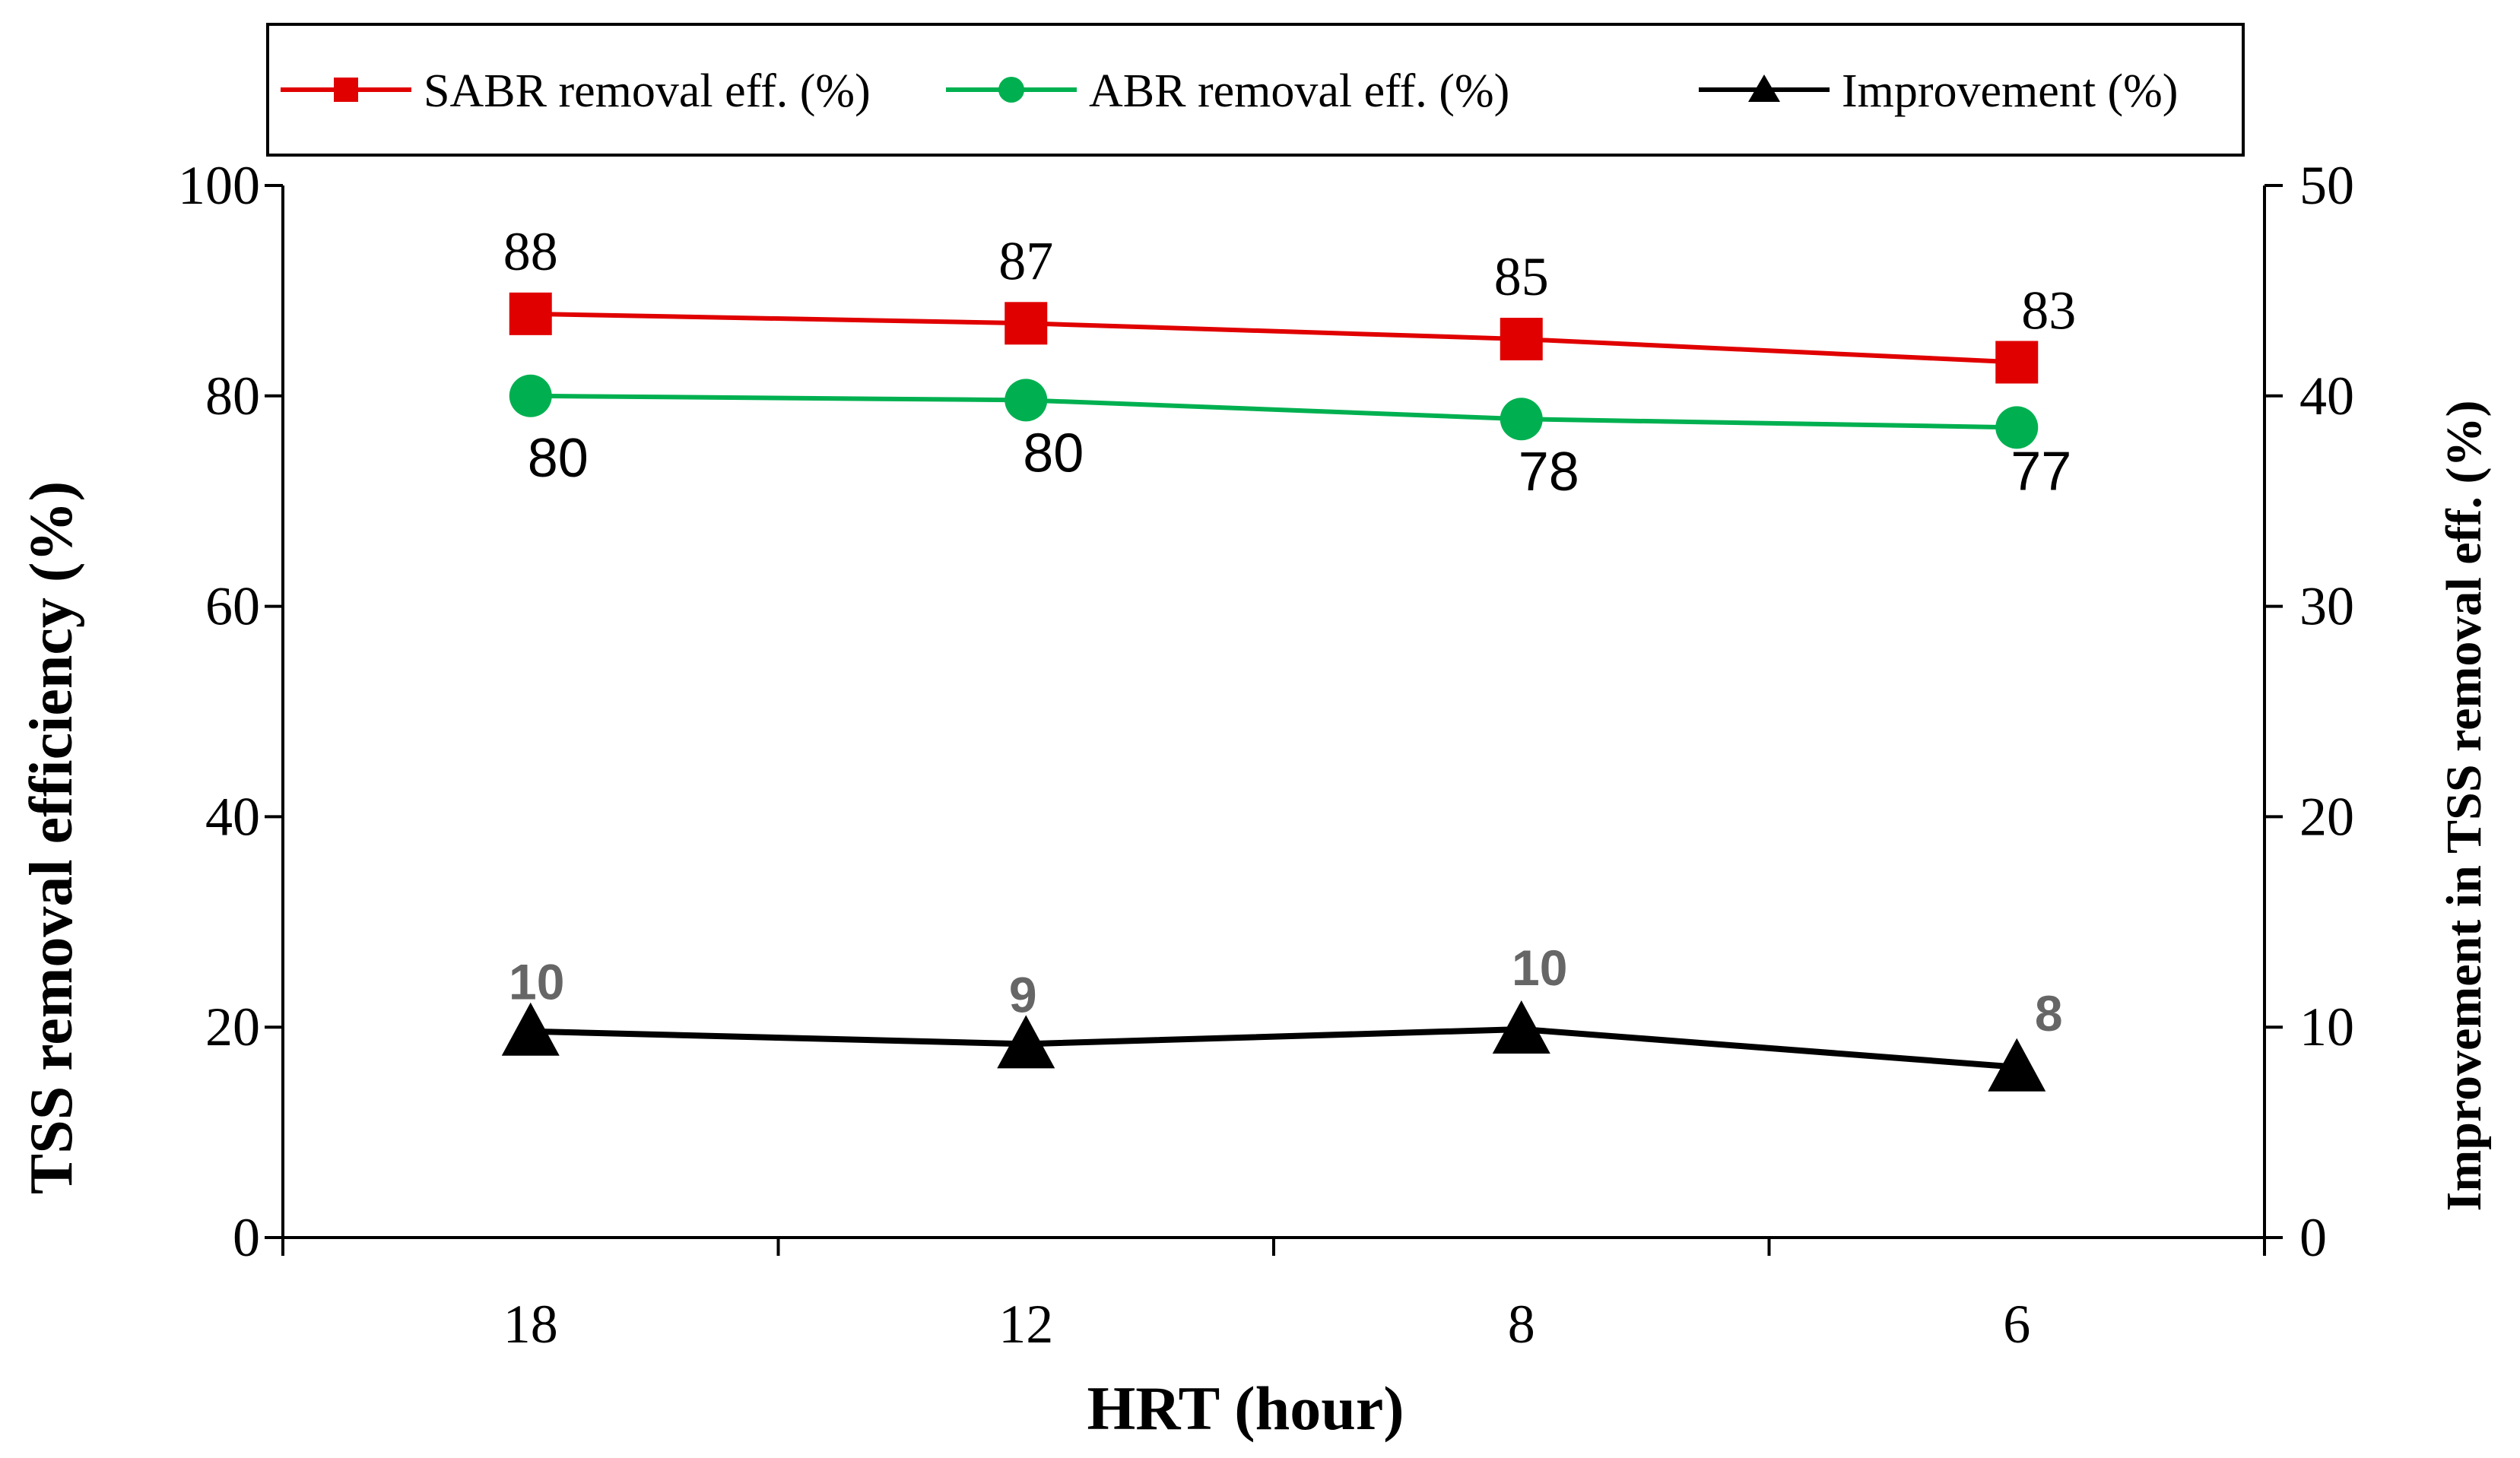 The height and width of the screenshot is (1458, 2520). What do you see at coordinates (2048, 311) in the screenshot?
I see `data-label: 83` at bounding box center [2048, 311].